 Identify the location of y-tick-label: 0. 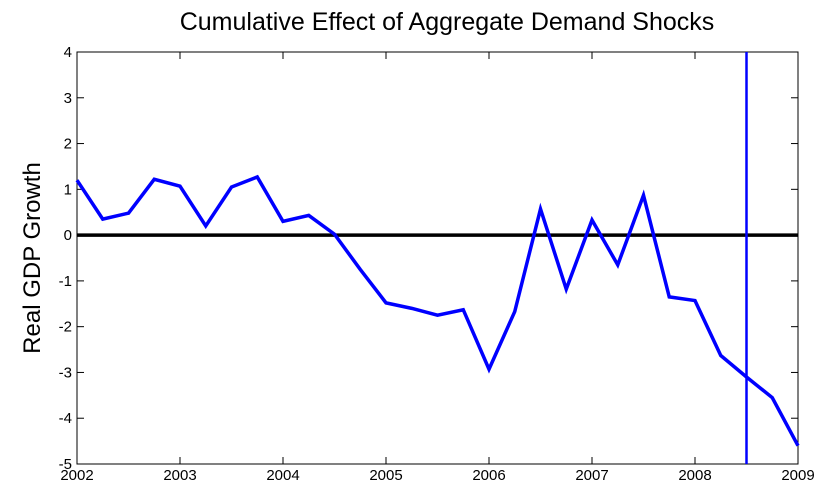
(68, 235).